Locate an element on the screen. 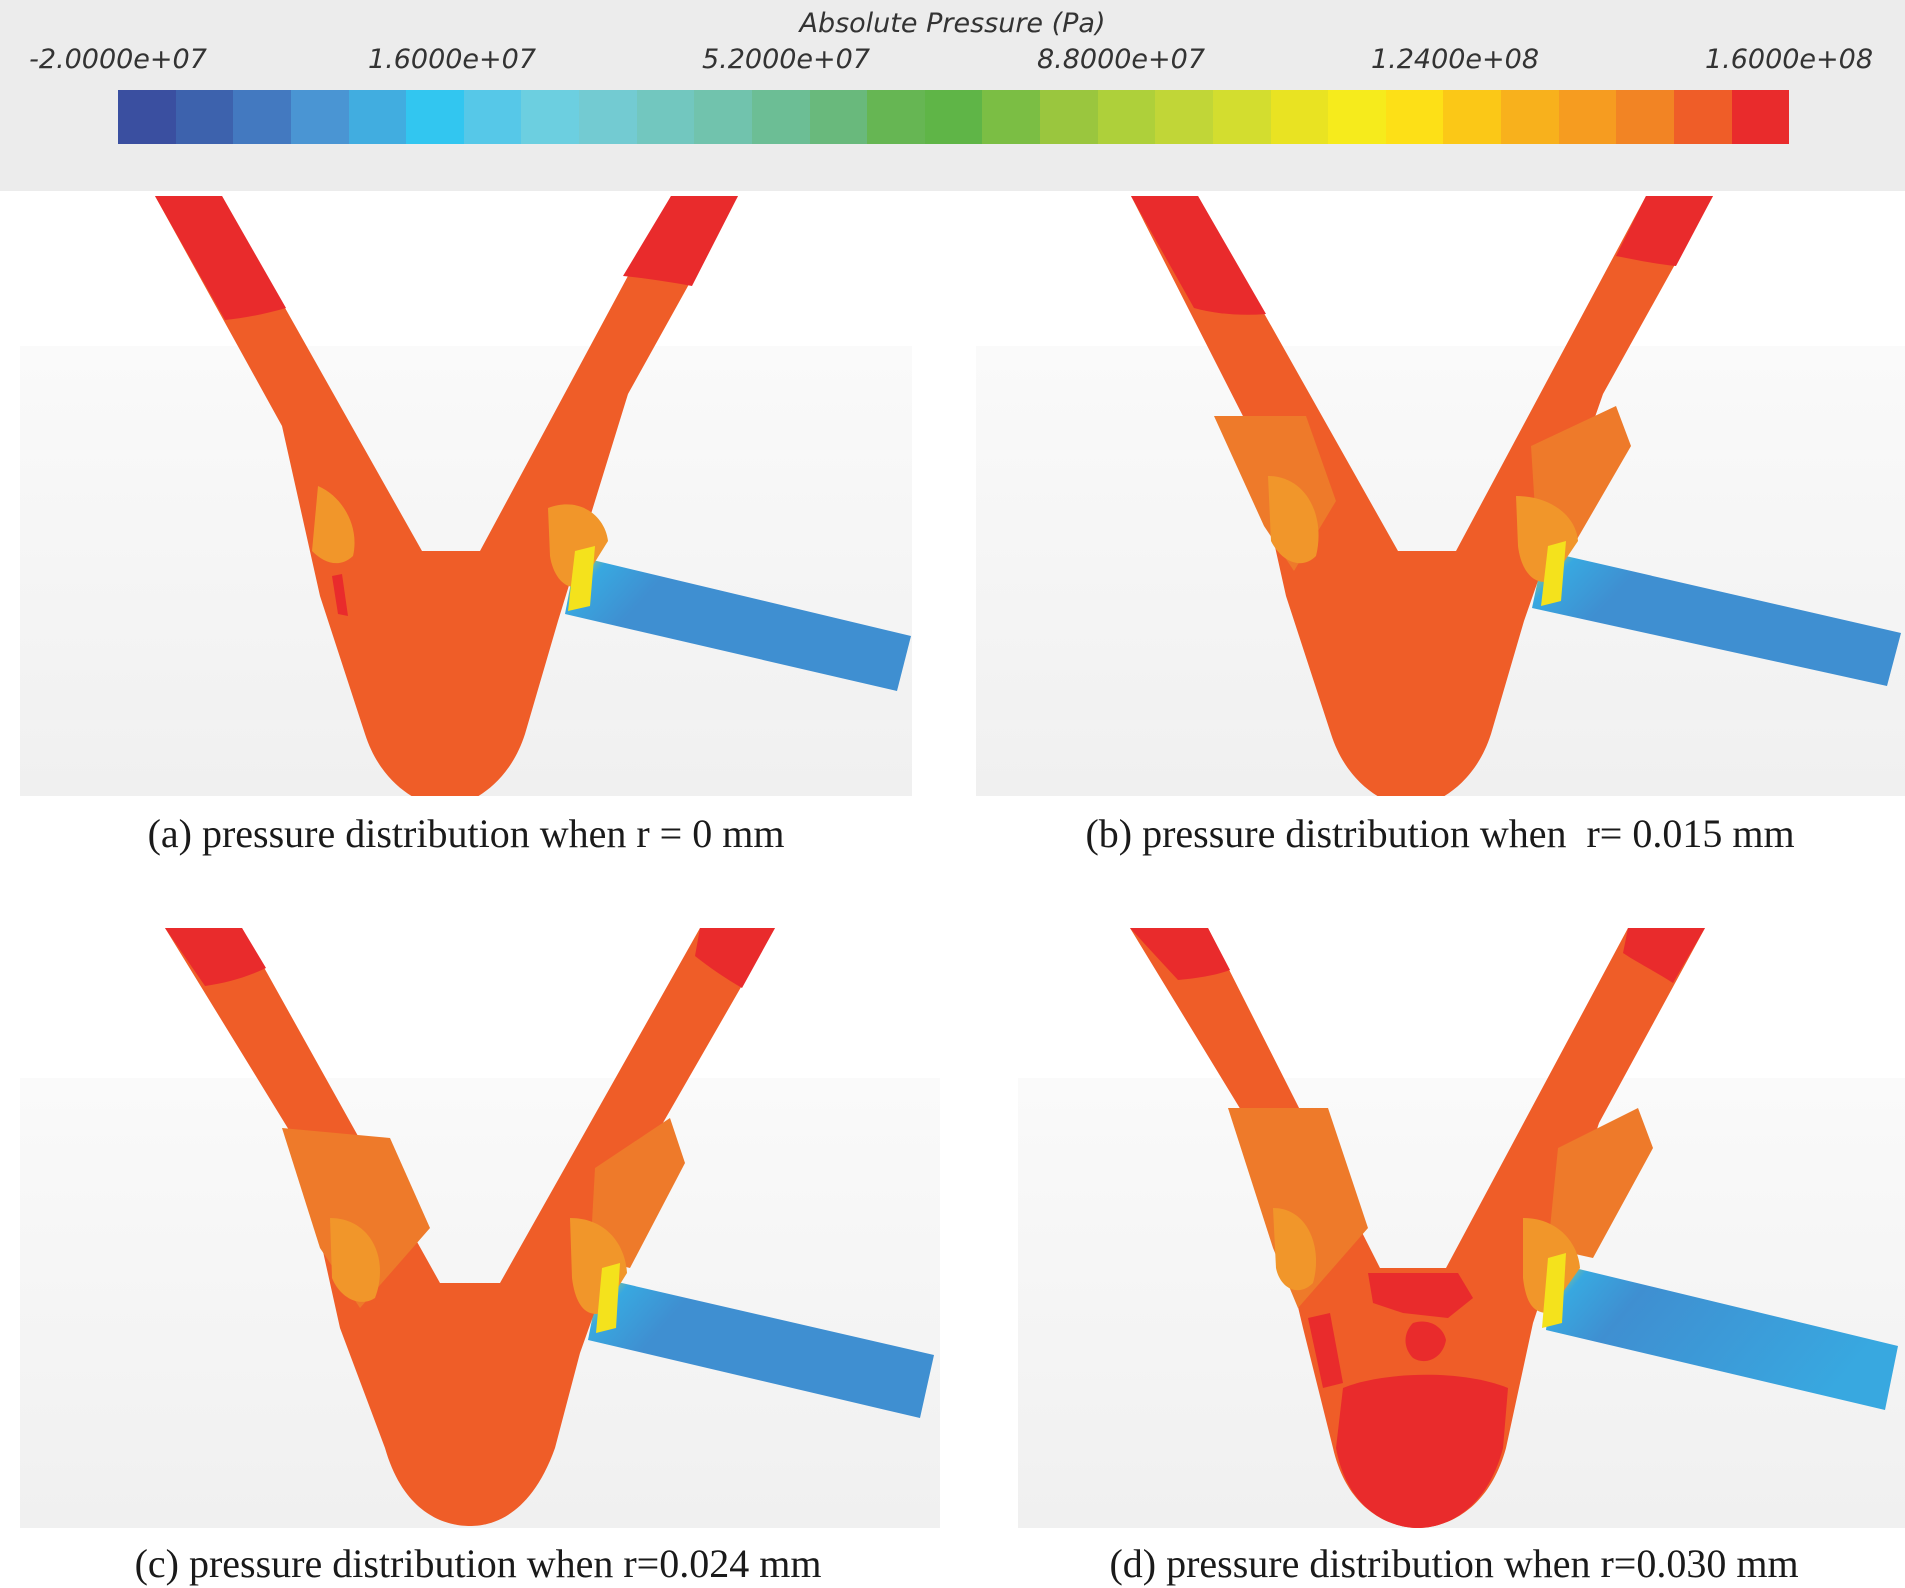 Image resolution: width=1905 pixels, height=1588 pixels. legend-tick: 5.2000e+07 is located at coordinates (786, 59).